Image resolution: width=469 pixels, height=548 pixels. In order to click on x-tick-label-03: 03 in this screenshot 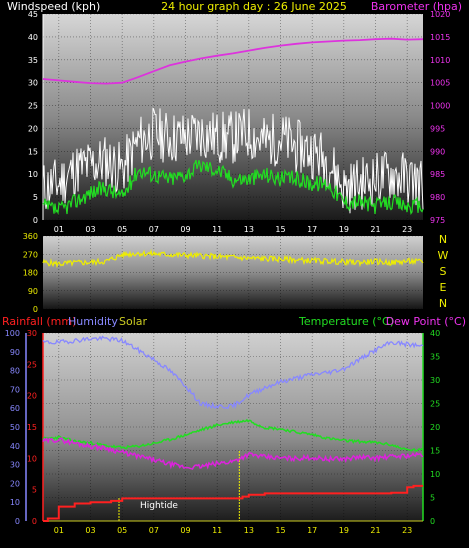, I will do `click(90, 530)`.